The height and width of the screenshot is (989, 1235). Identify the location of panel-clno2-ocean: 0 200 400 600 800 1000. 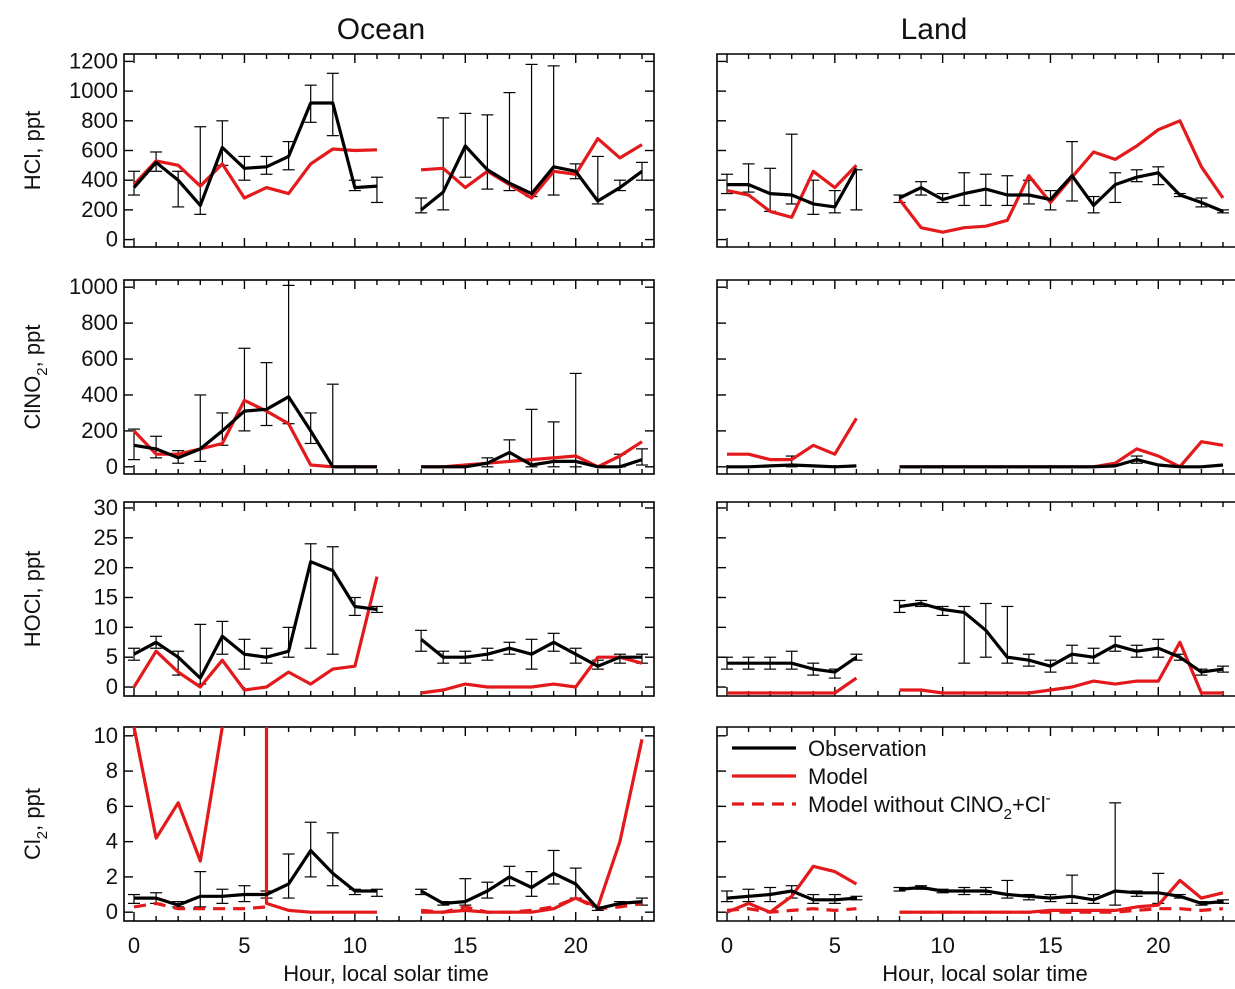
(362, 376).